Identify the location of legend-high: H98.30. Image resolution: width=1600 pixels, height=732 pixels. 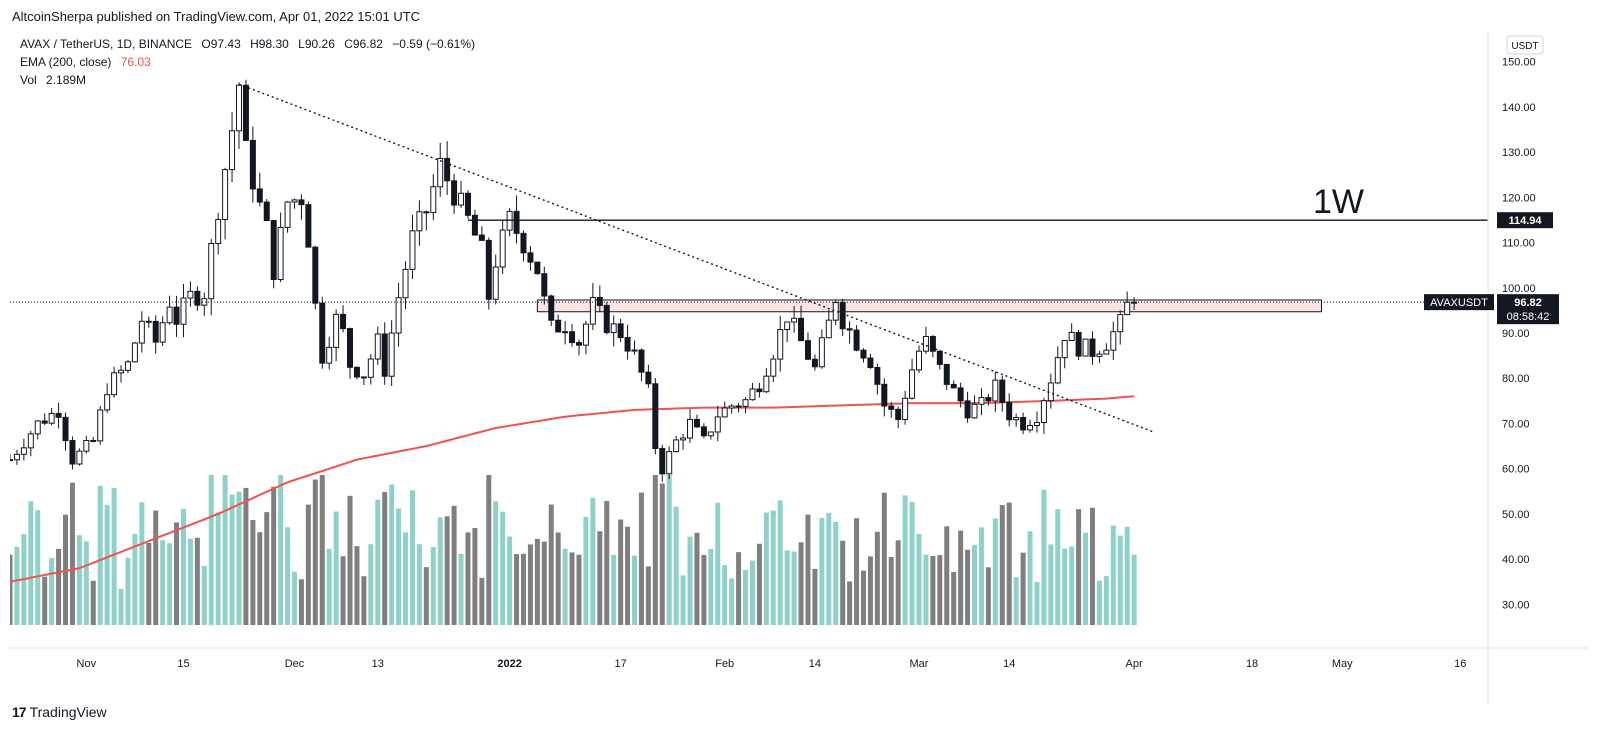
(269, 44).